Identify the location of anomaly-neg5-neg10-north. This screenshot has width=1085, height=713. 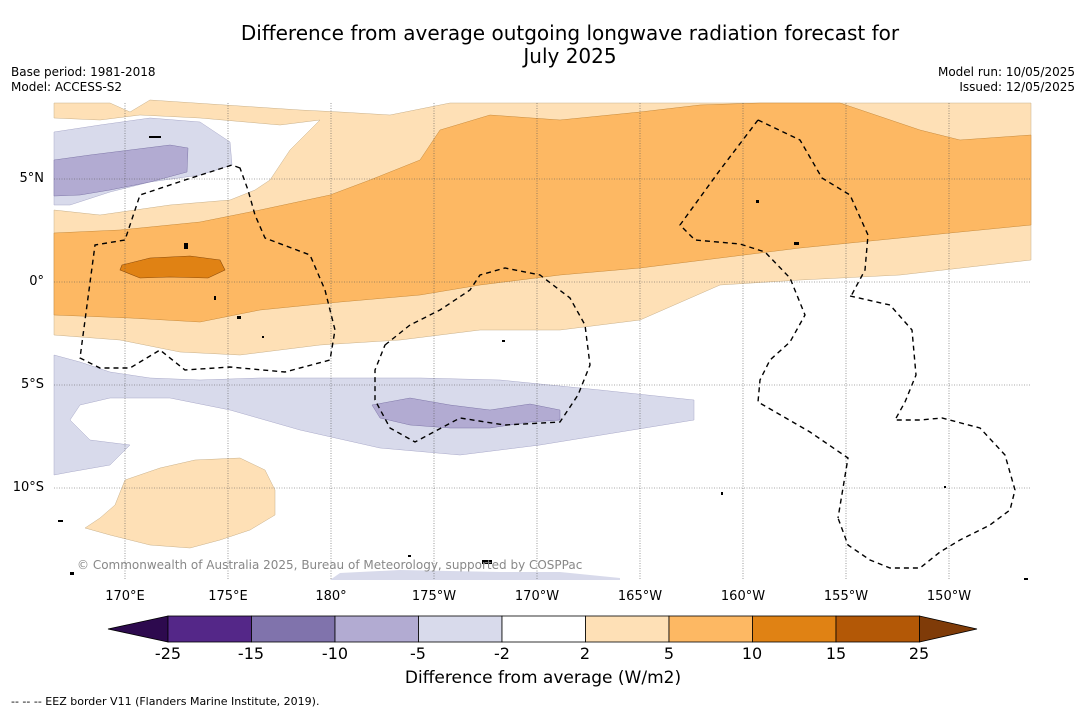
(121, 170).